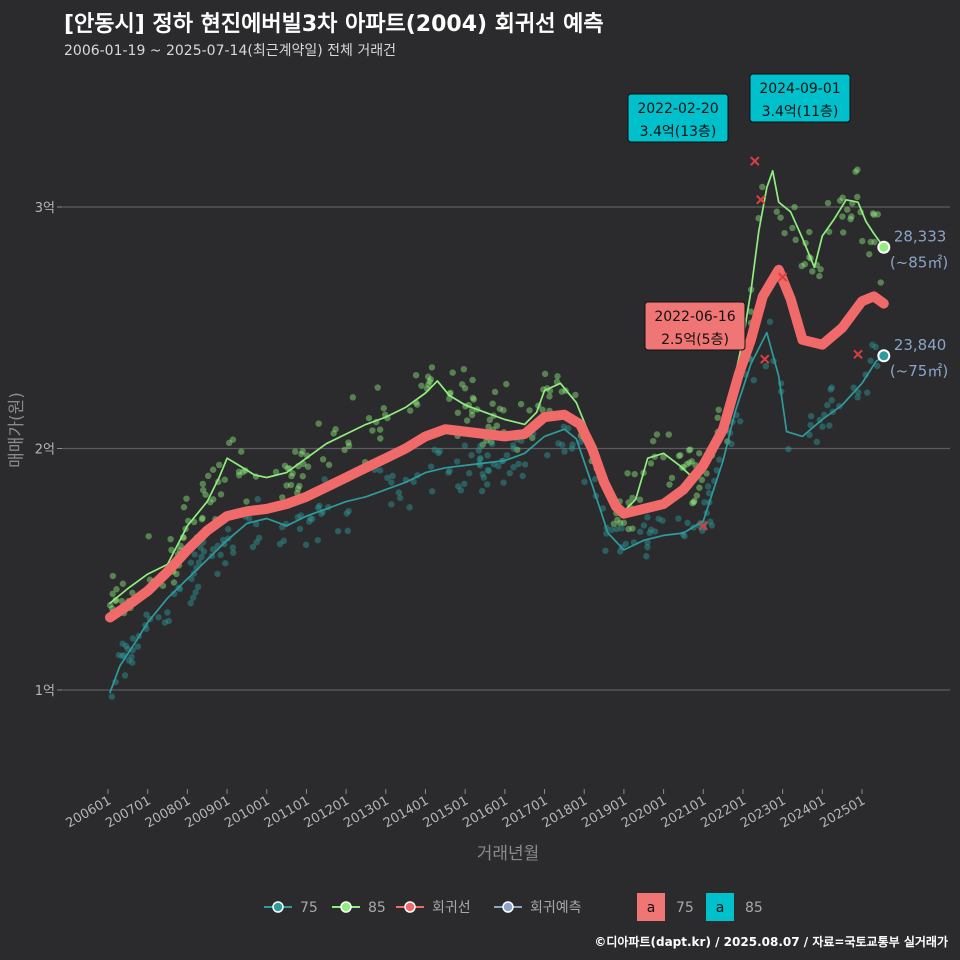 Image resolution: width=960 pixels, height=960 pixels. Describe the element at coordinates (800, 112) in the screenshot. I see `annotation-value: 3.4억(11층)` at that location.